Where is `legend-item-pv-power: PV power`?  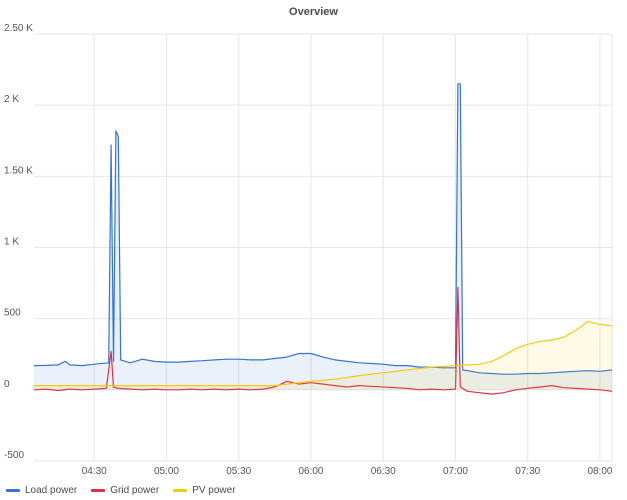
legend-item-pv-power: PV power is located at coordinates (204, 490).